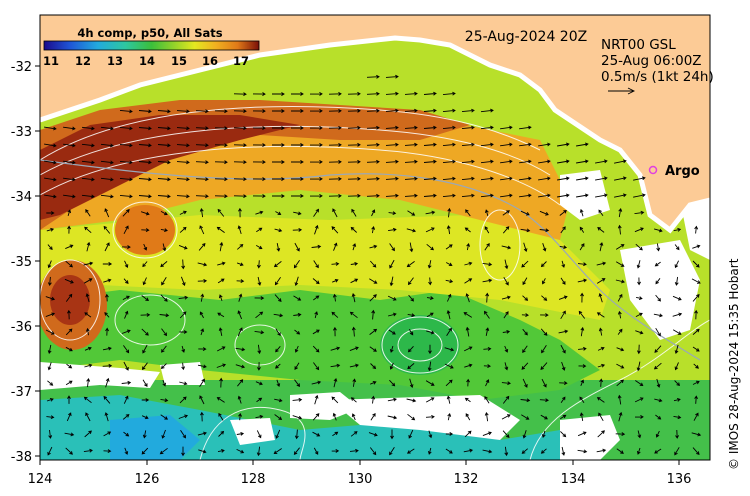 The width and height of the screenshot is (750, 496). Describe the element at coordinates (83, 61) in the screenshot. I see `colorbar-tick: 12` at that location.